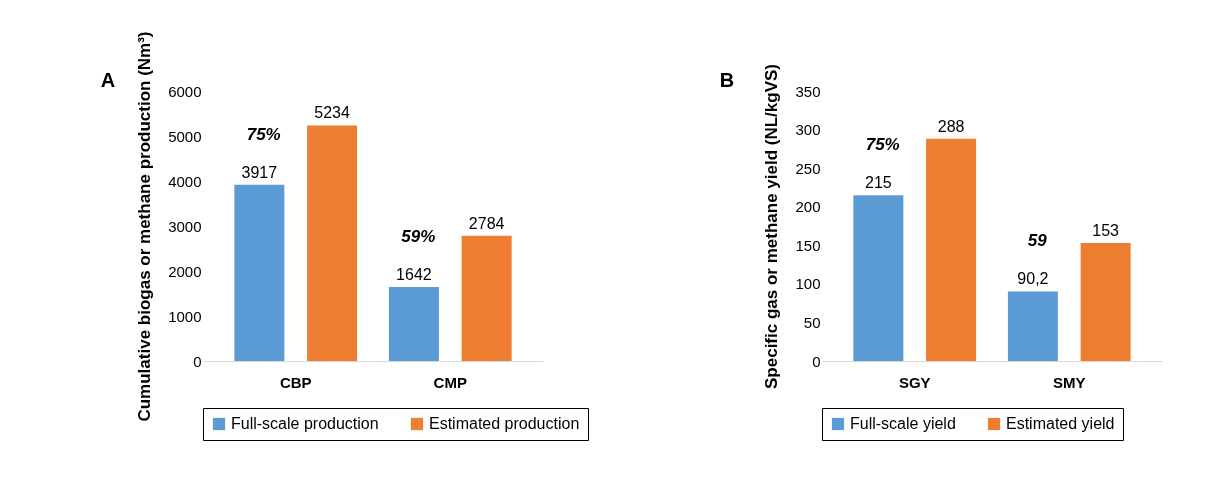  I want to click on text: A, so click(108, 80).